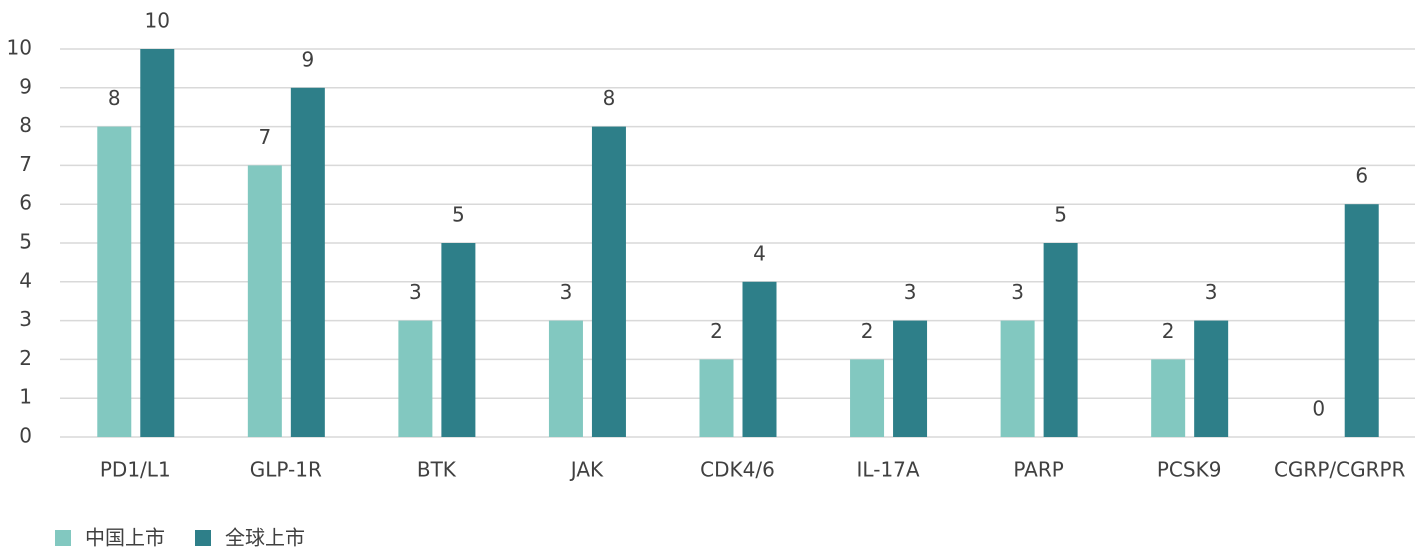 This screenshot has width=1415, height=549. What do you see at coordinates (1318, 409) in the screenshot?
I see `data-label: 0` at bounding box center [1318, 409].